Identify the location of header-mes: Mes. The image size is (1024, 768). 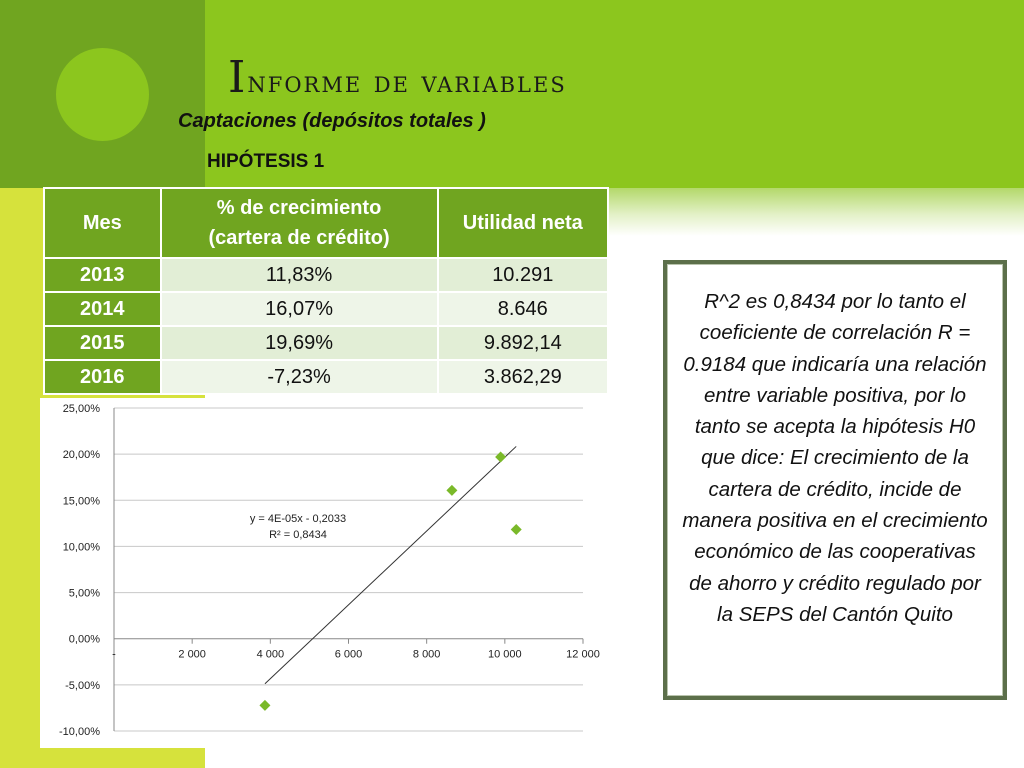
(102, 223).